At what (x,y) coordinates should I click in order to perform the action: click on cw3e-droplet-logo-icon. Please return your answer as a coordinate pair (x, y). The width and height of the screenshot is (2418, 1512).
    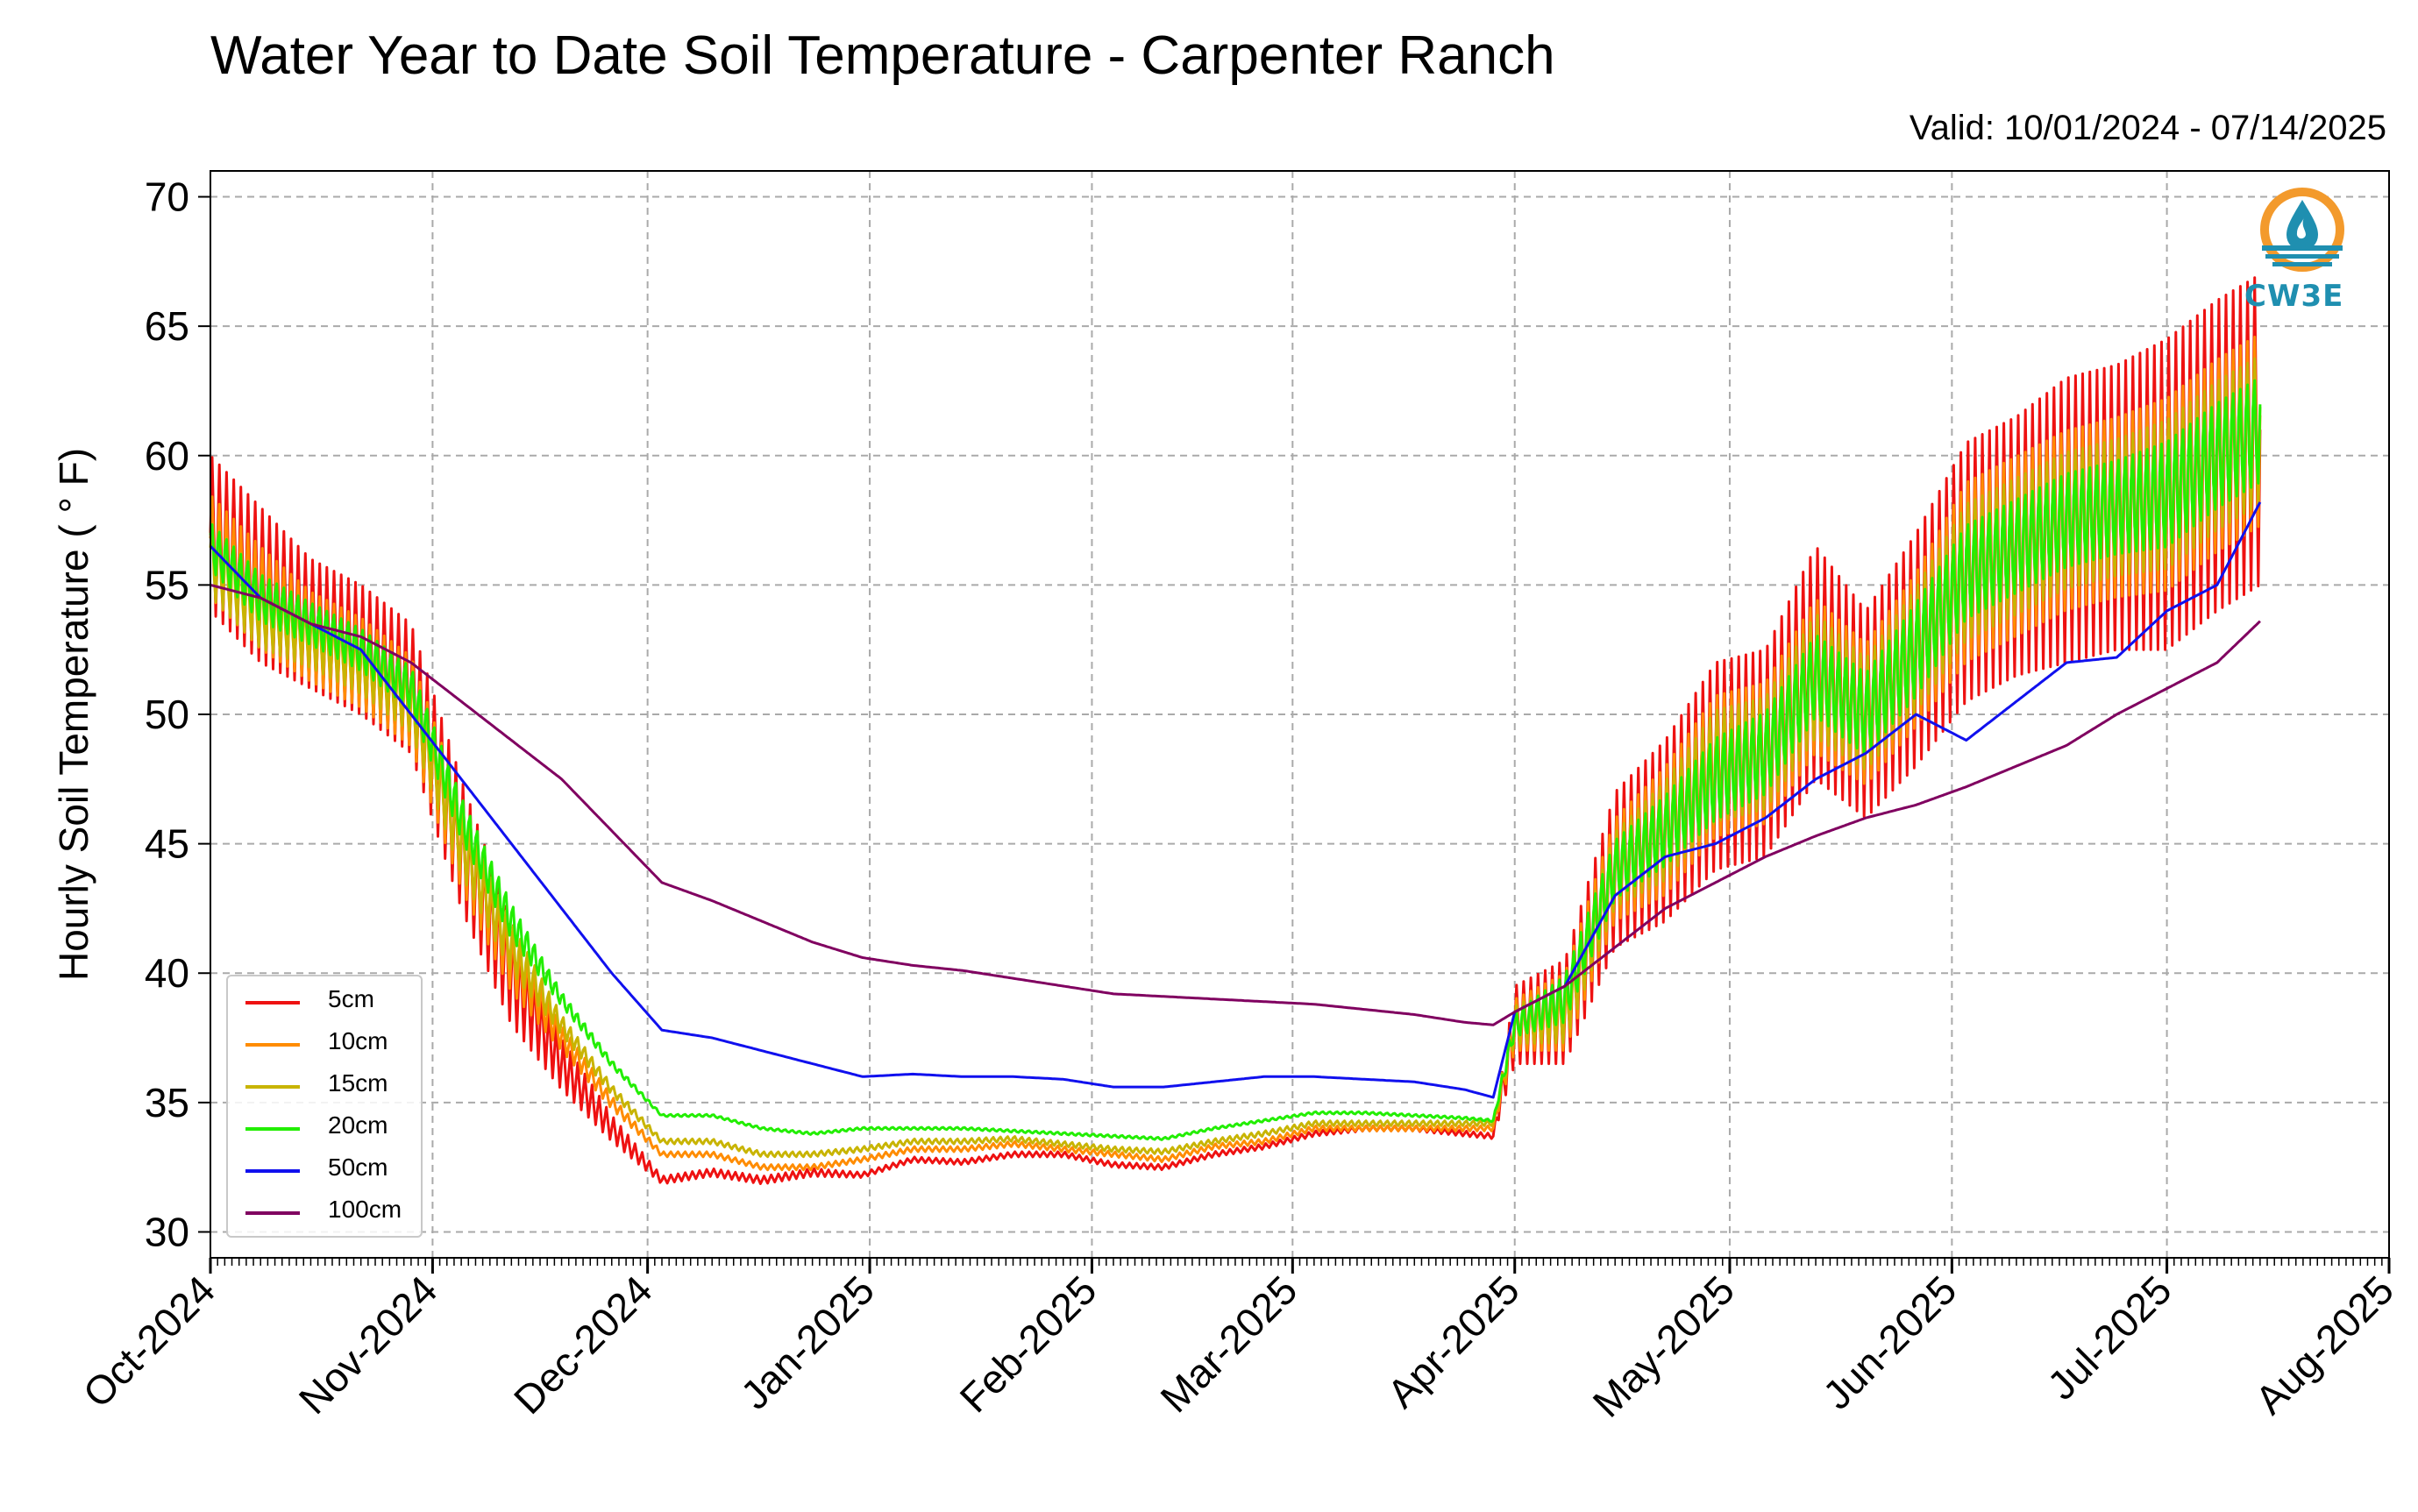
    Looking at the image, I should click on (2302, 230).